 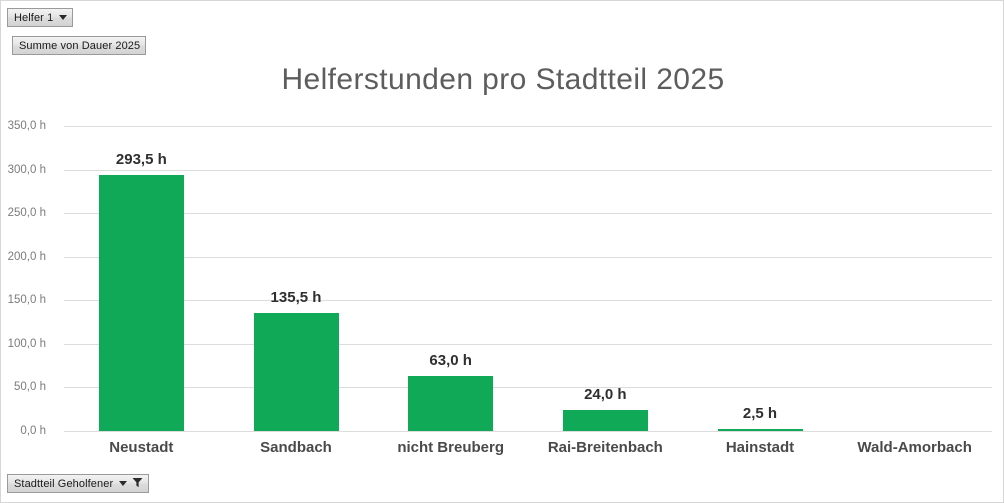 What do you see at coordinates (503, 79) in the screenshot?
I see `chart-title: Helferstunden pro Stadtteil 2025` at bounding box center [503, 79].